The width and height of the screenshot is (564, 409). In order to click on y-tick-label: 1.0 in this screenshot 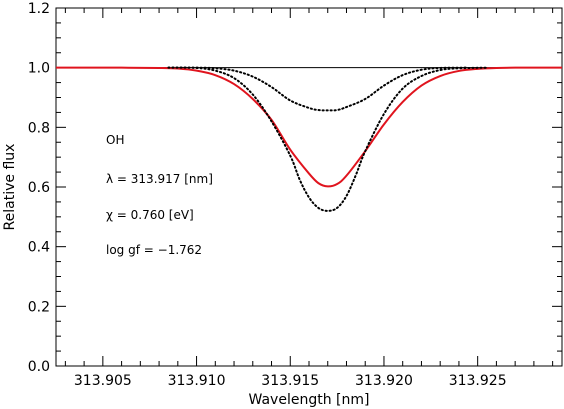, I will do `click(39, 69)`.